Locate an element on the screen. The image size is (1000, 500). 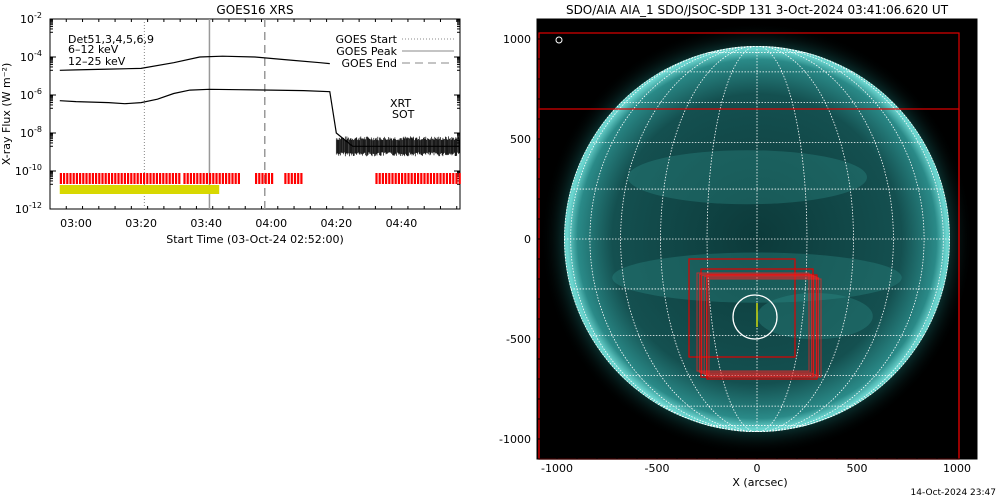
aia-x-tick-label: -1000 is located at coordinates (557, 468).